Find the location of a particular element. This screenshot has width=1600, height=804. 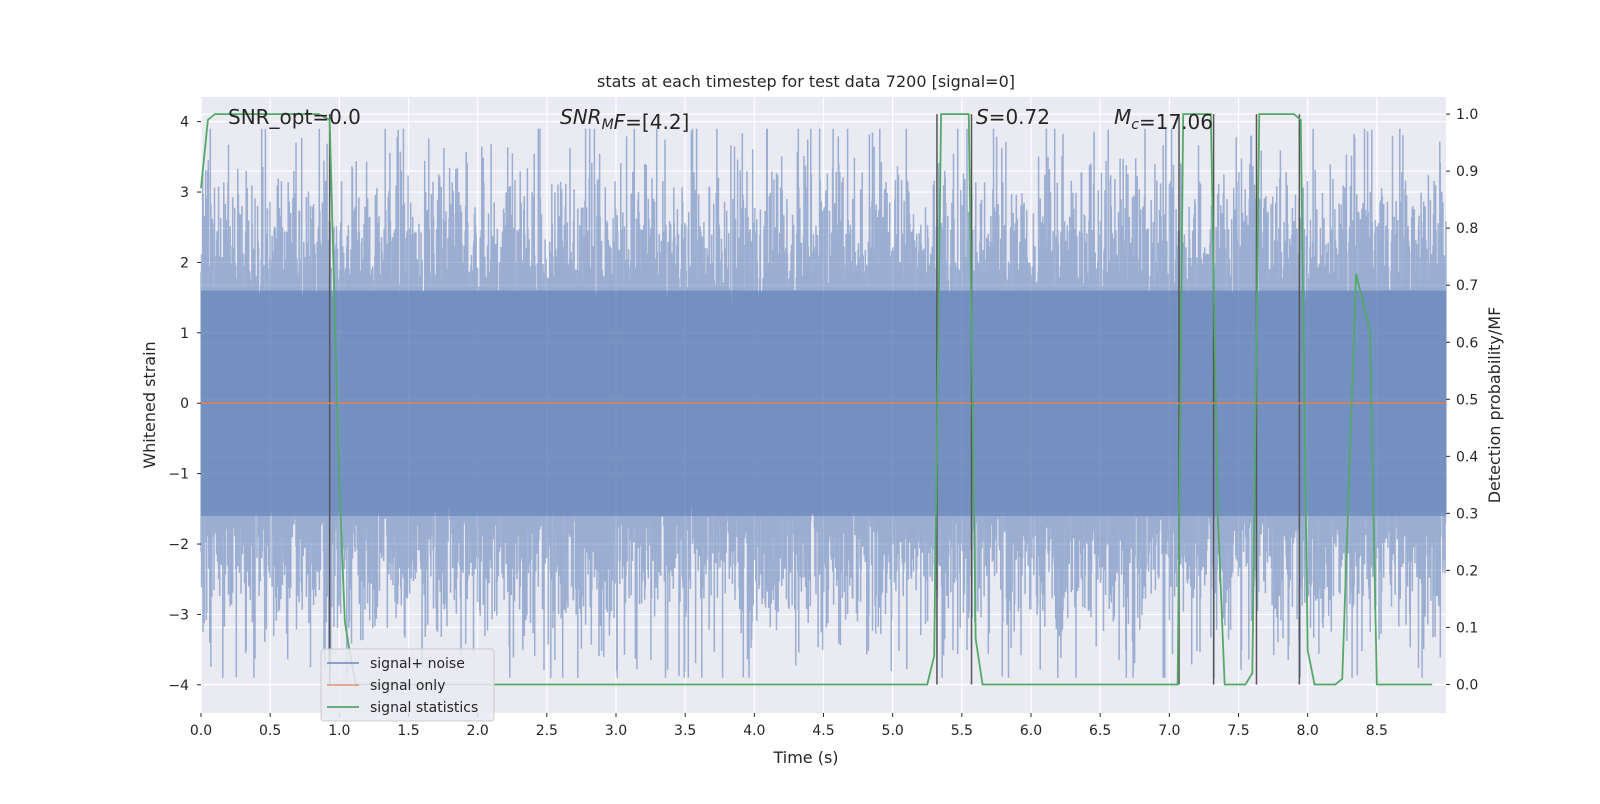

y-right-axis-label: Detection probability/MF is located at coordinates (1494, 405).